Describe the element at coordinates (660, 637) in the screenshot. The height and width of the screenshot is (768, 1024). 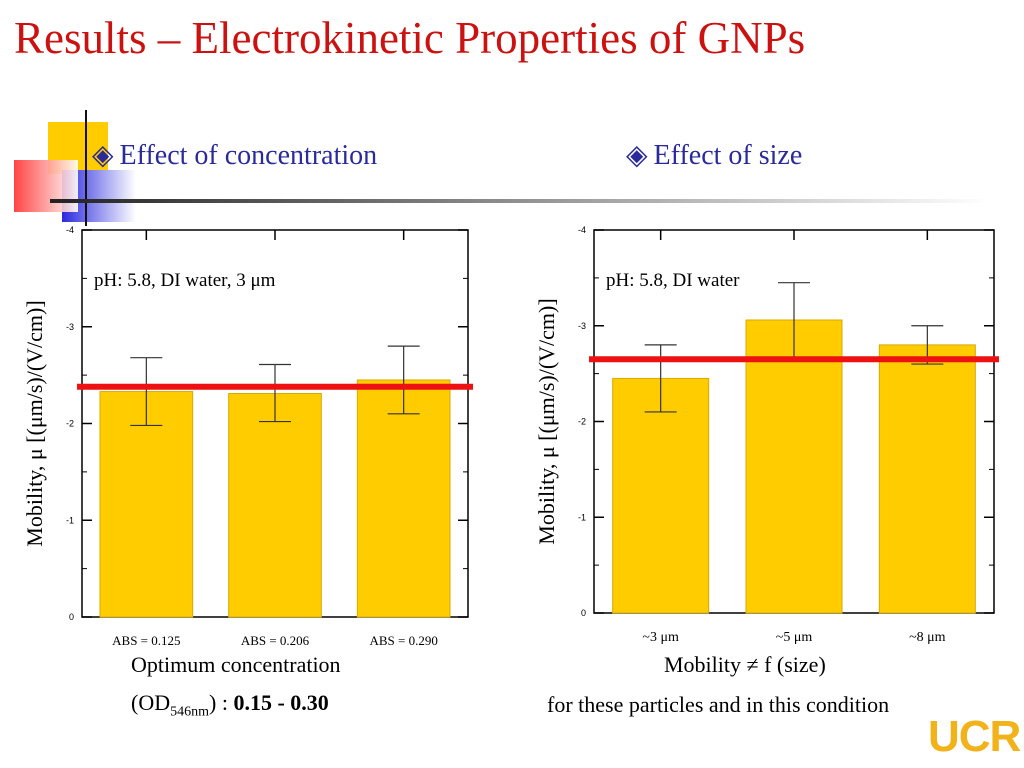
I see `x-tick-label-1: ~3 μm` at that location.